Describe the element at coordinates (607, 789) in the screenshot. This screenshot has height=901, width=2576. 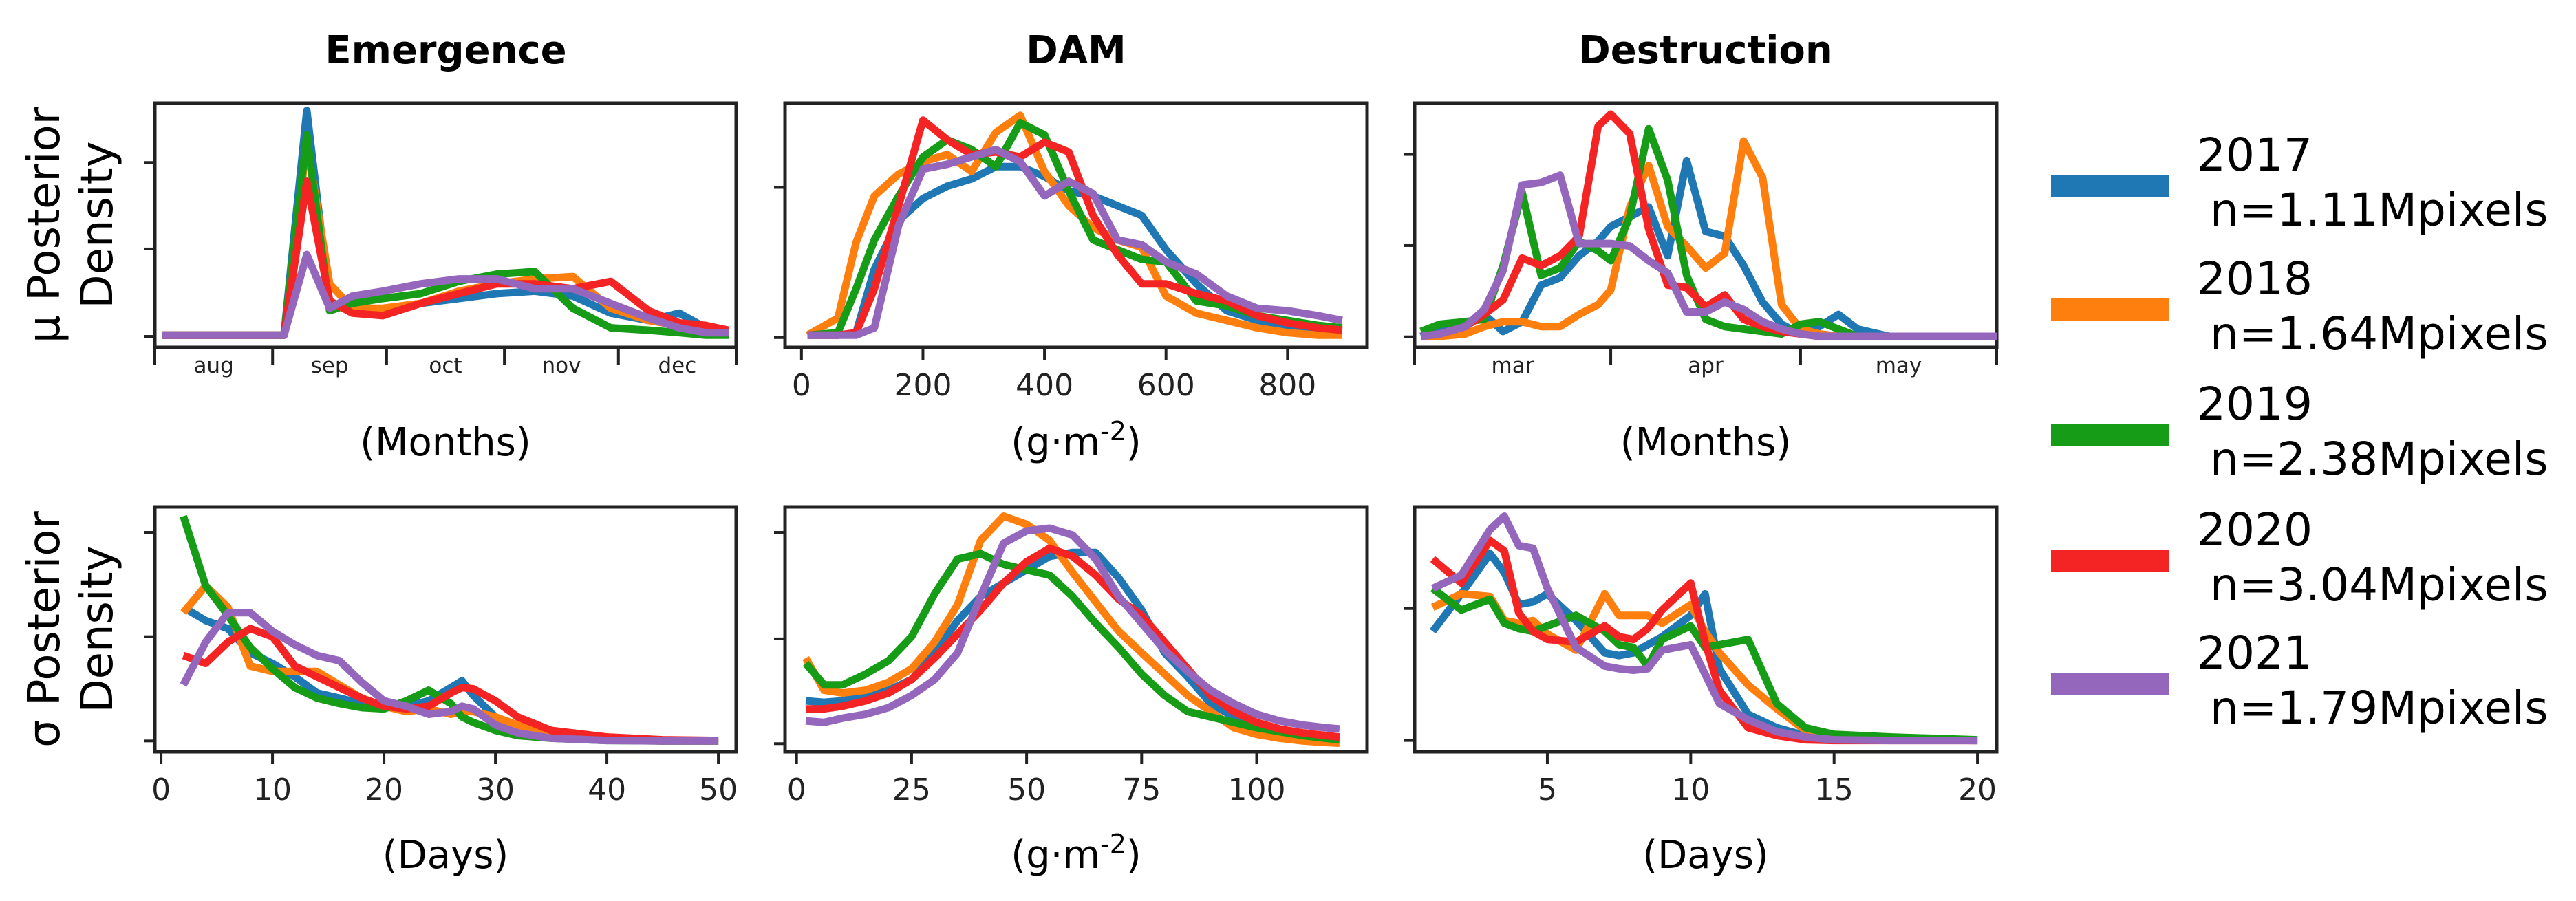
I see `x-tick-label: 40` at that location.